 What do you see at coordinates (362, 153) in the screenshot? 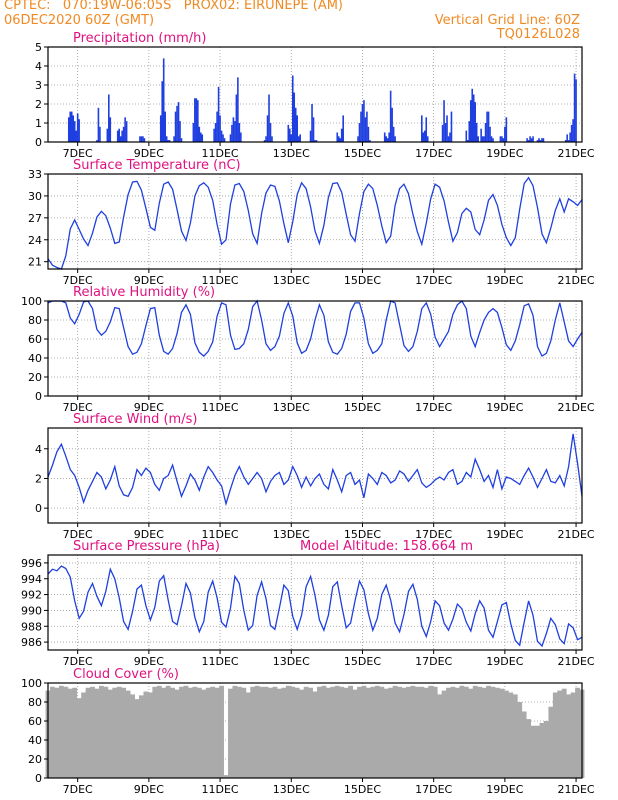
I see `xtick-label-precipitation-4: 15DEC` at bounding box center [362, 153].